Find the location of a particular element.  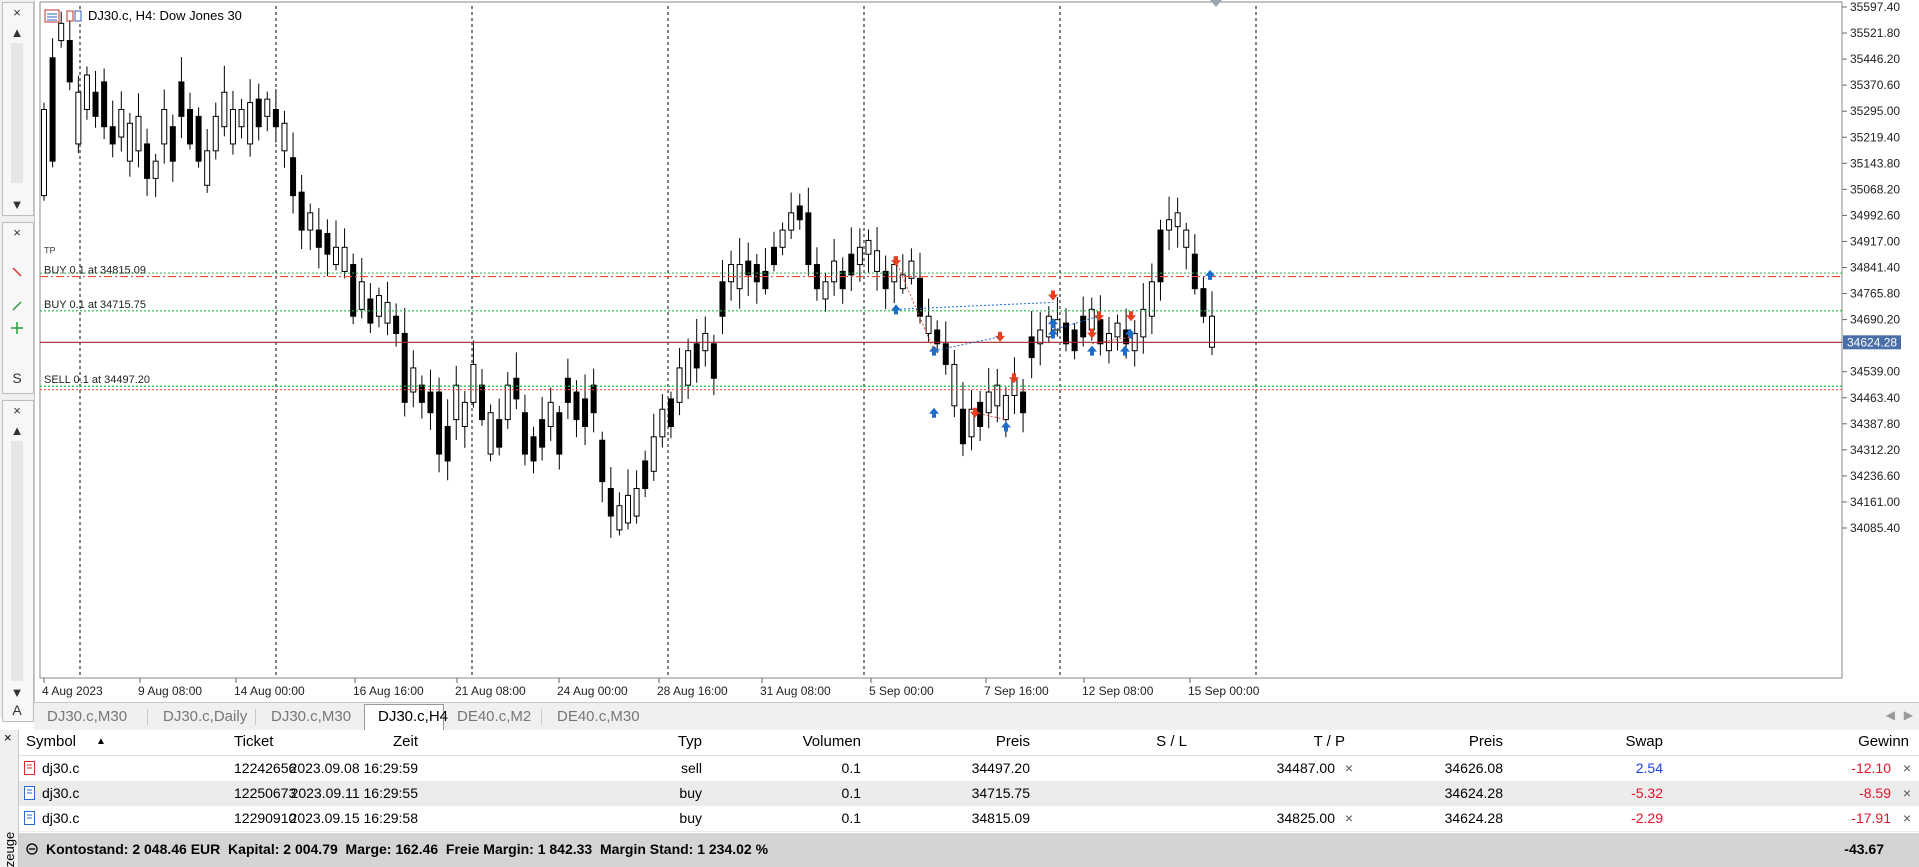

cell-swap: -2.29 is located at coordinates (1647, 818).